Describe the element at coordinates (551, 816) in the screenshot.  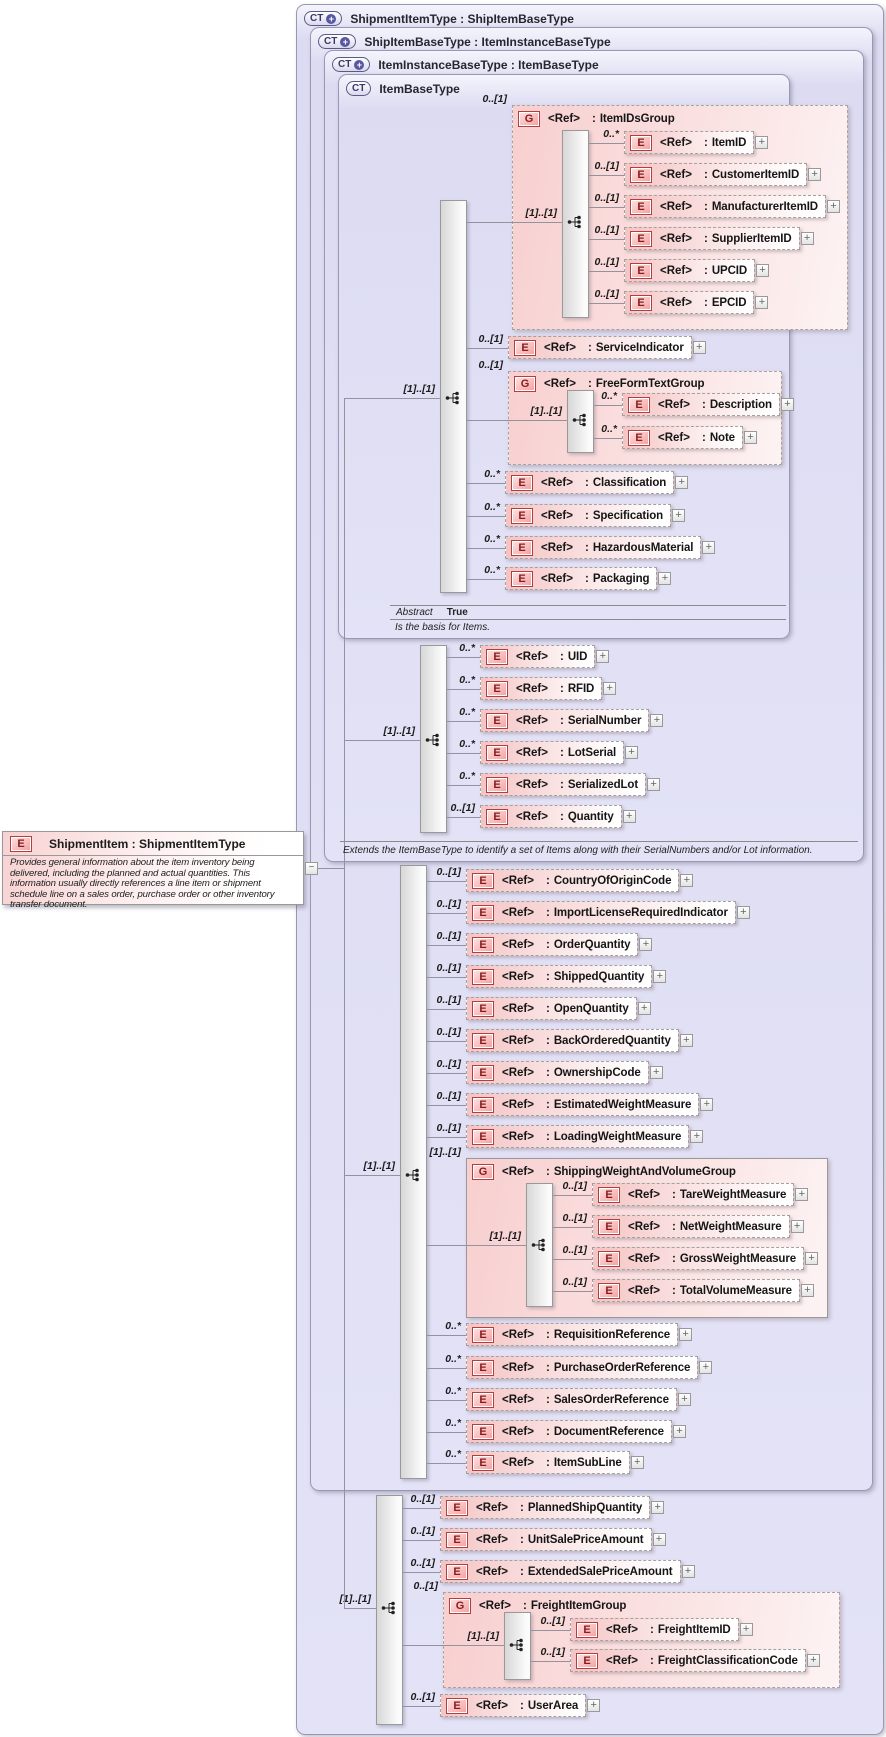
I see `element-box: E <Ref>: Quantity` at that location.